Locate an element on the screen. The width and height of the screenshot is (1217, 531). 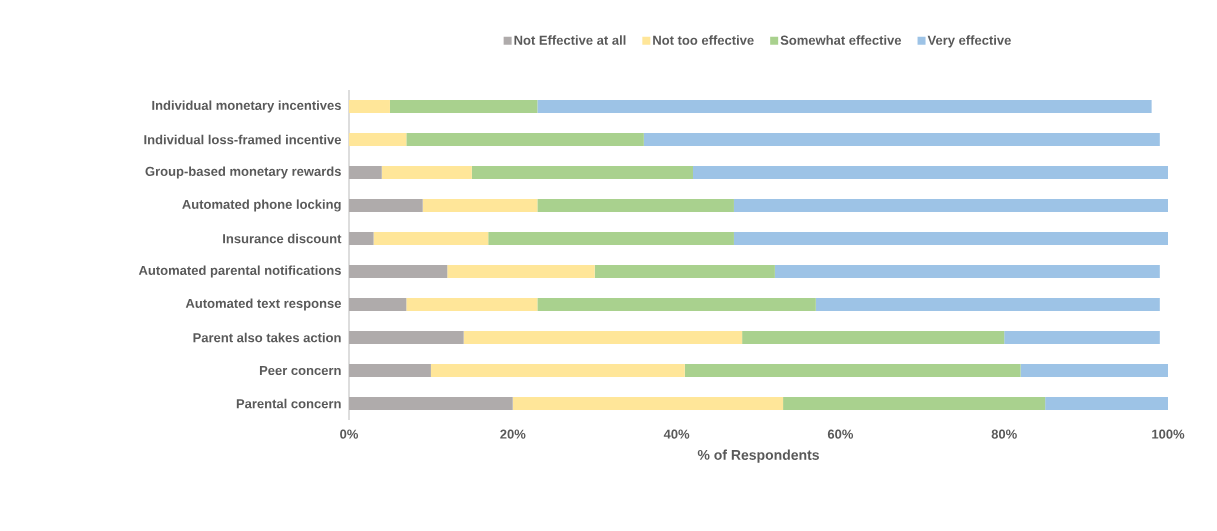
x-axis-title: % of Respondents is located at coordinates (758, 456).